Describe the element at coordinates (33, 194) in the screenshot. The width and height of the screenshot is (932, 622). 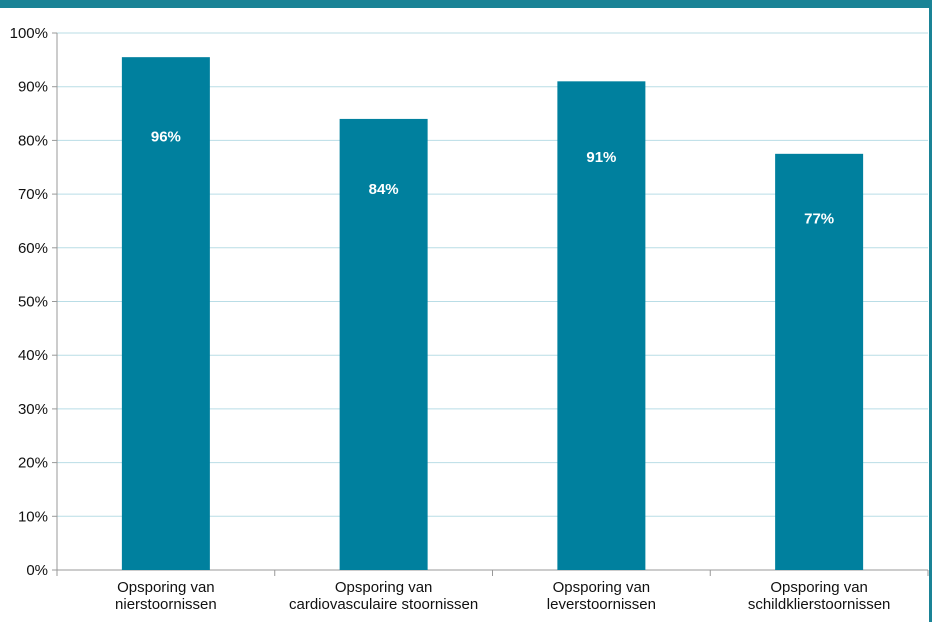
I see `y-tick-label: 70%` at that location.